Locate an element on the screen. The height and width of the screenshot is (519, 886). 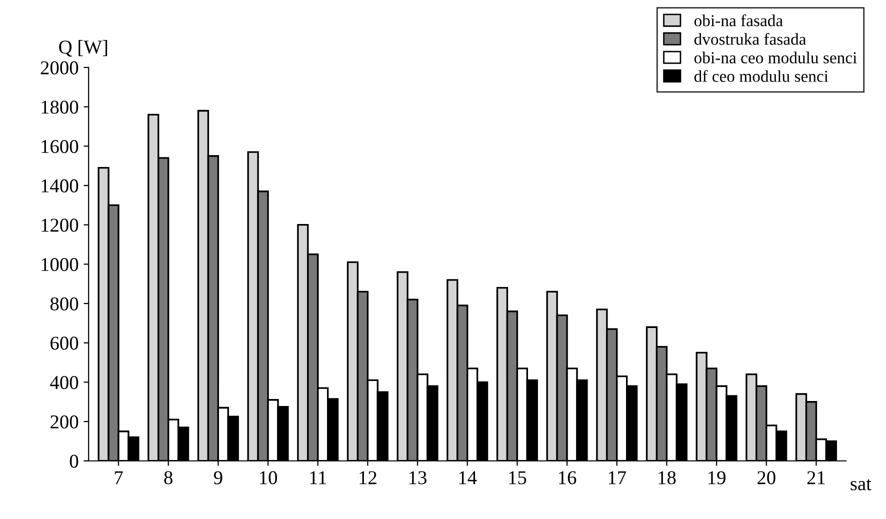
x-tick-label: 9 is located at coordinates (218, 477).